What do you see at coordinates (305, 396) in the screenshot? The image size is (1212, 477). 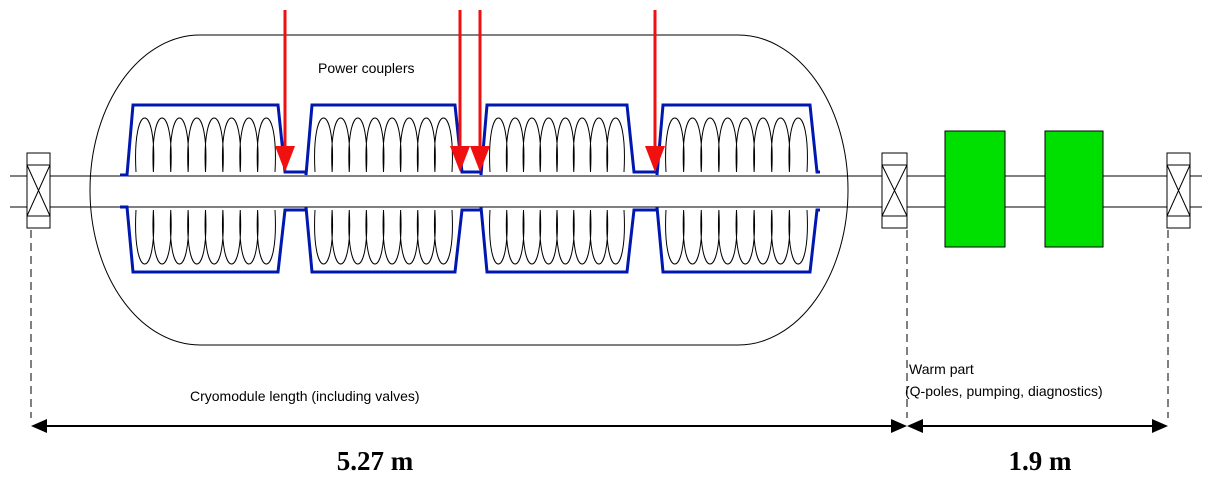 I see `cryomodule-label: Cryomodule length (including valves)` at bounding box center [305, 396].